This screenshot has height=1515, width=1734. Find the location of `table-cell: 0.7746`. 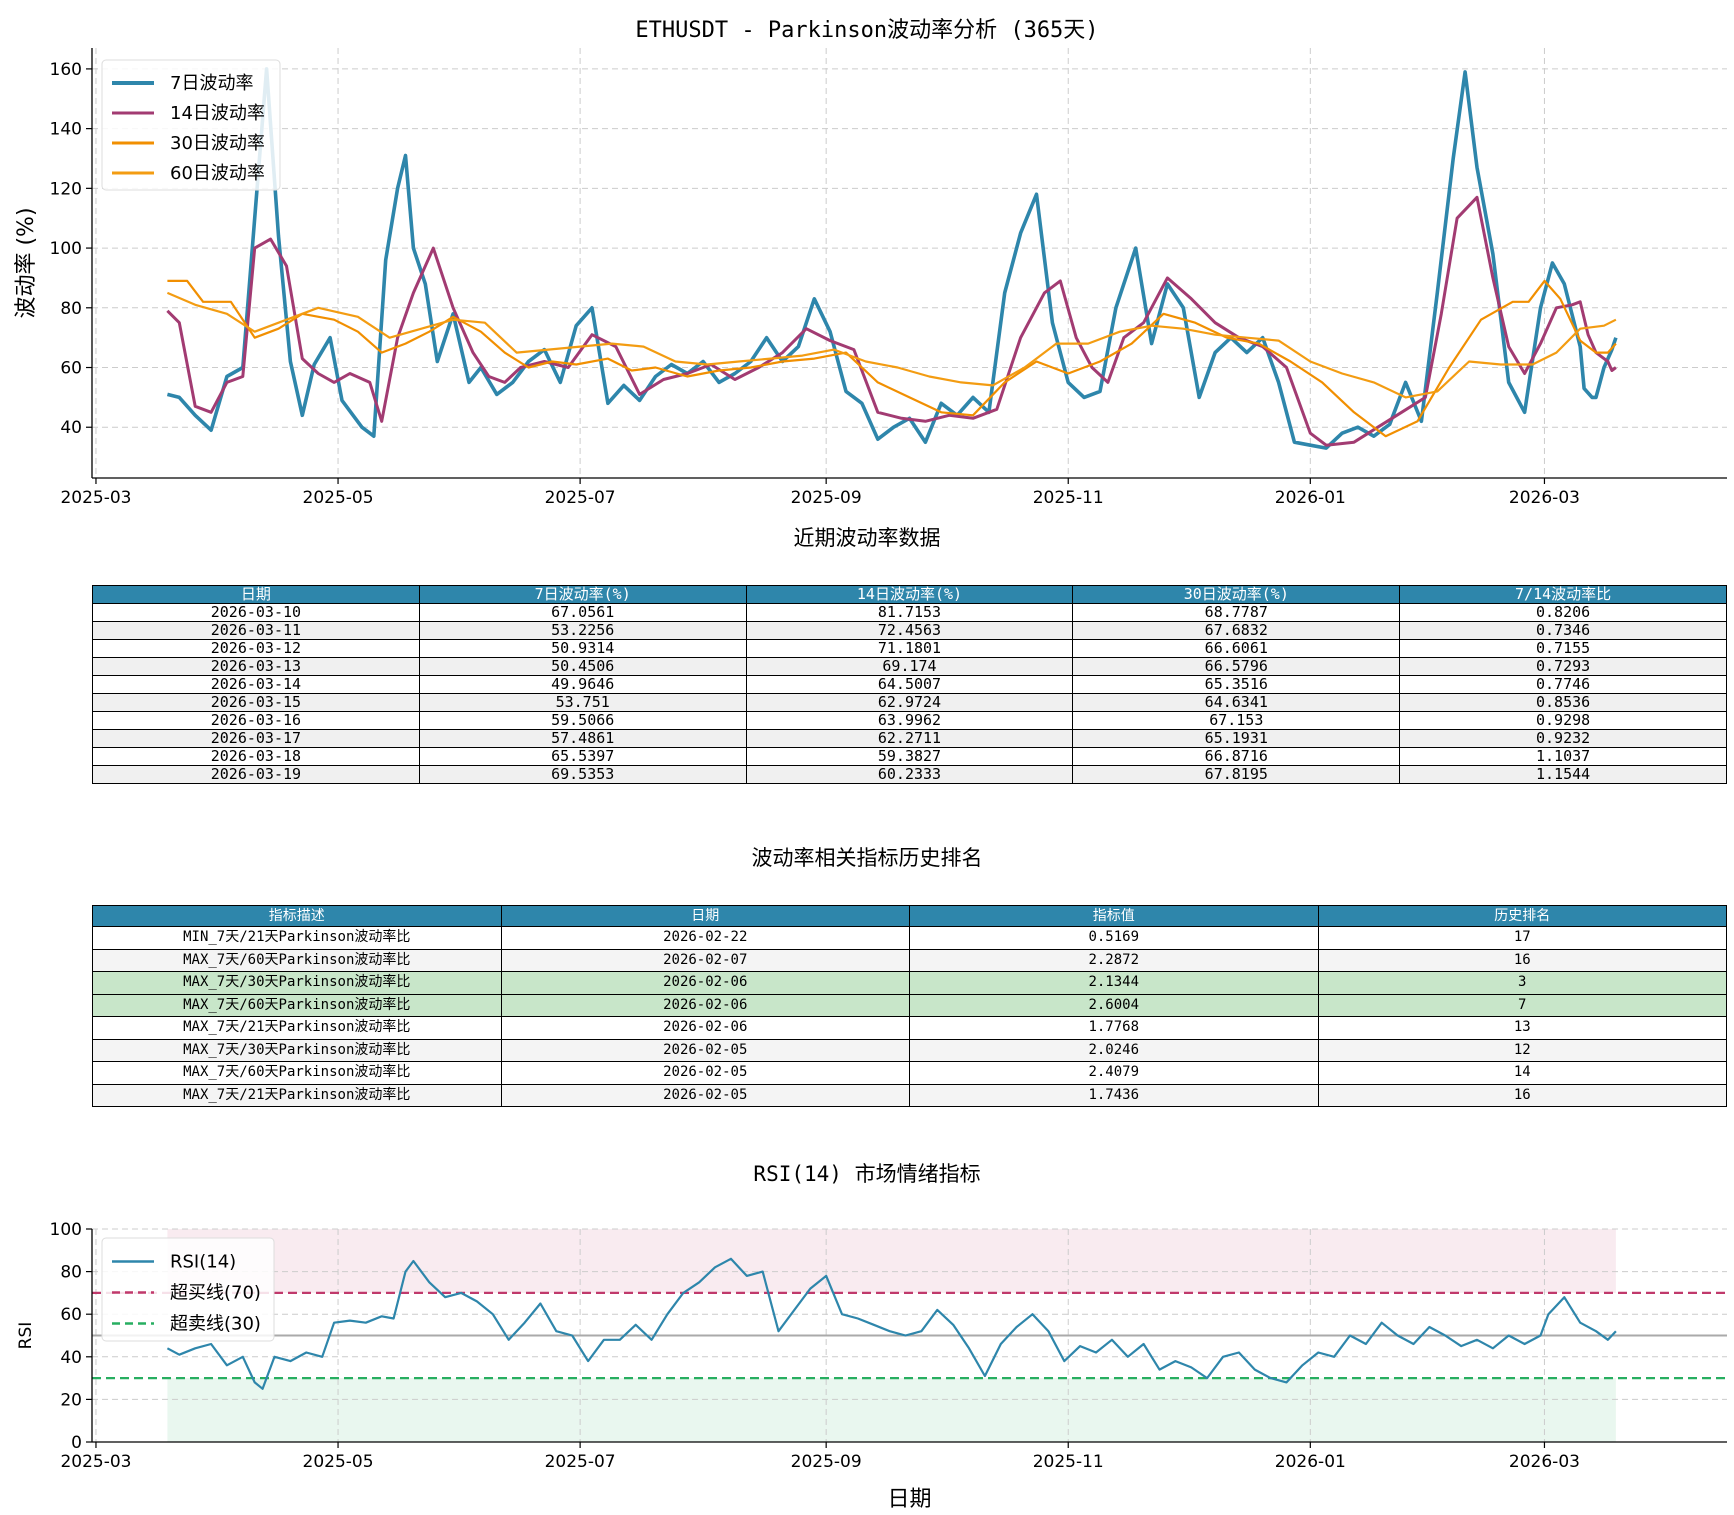

table-cell: 0.7746 is located at coordinates (1563, 684).